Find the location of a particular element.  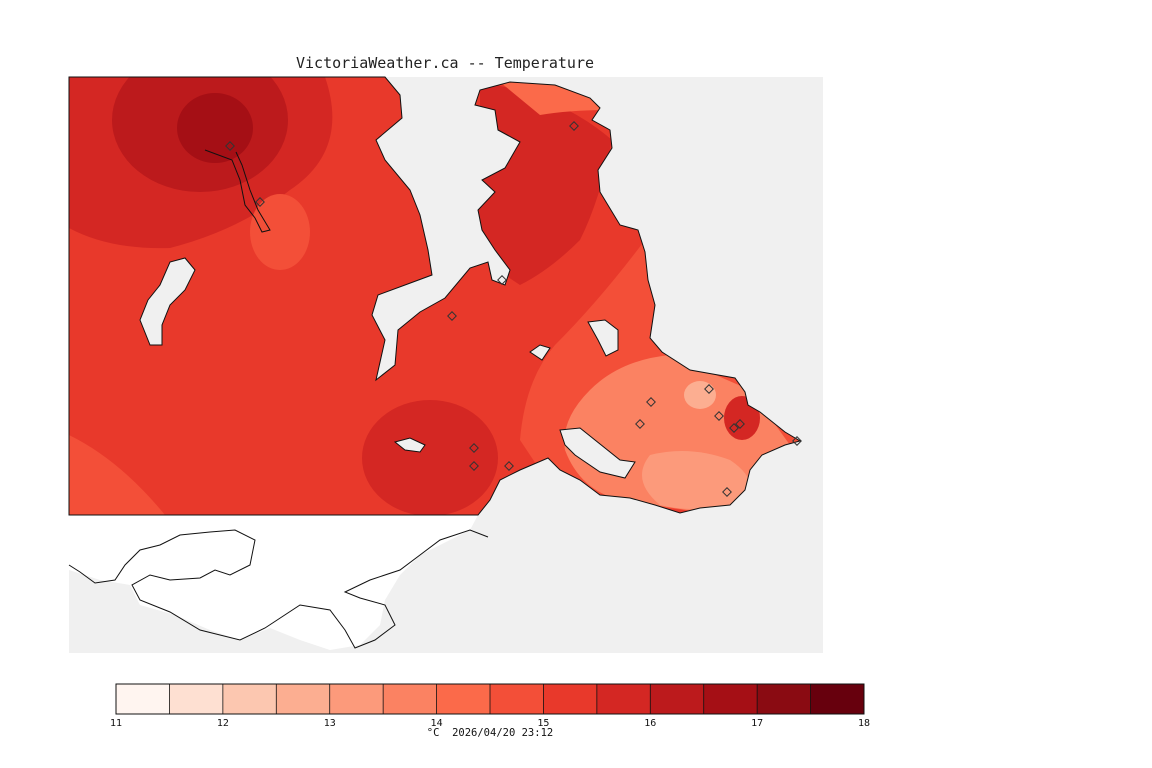

unplotted-region is located at coordinates (273, 582).